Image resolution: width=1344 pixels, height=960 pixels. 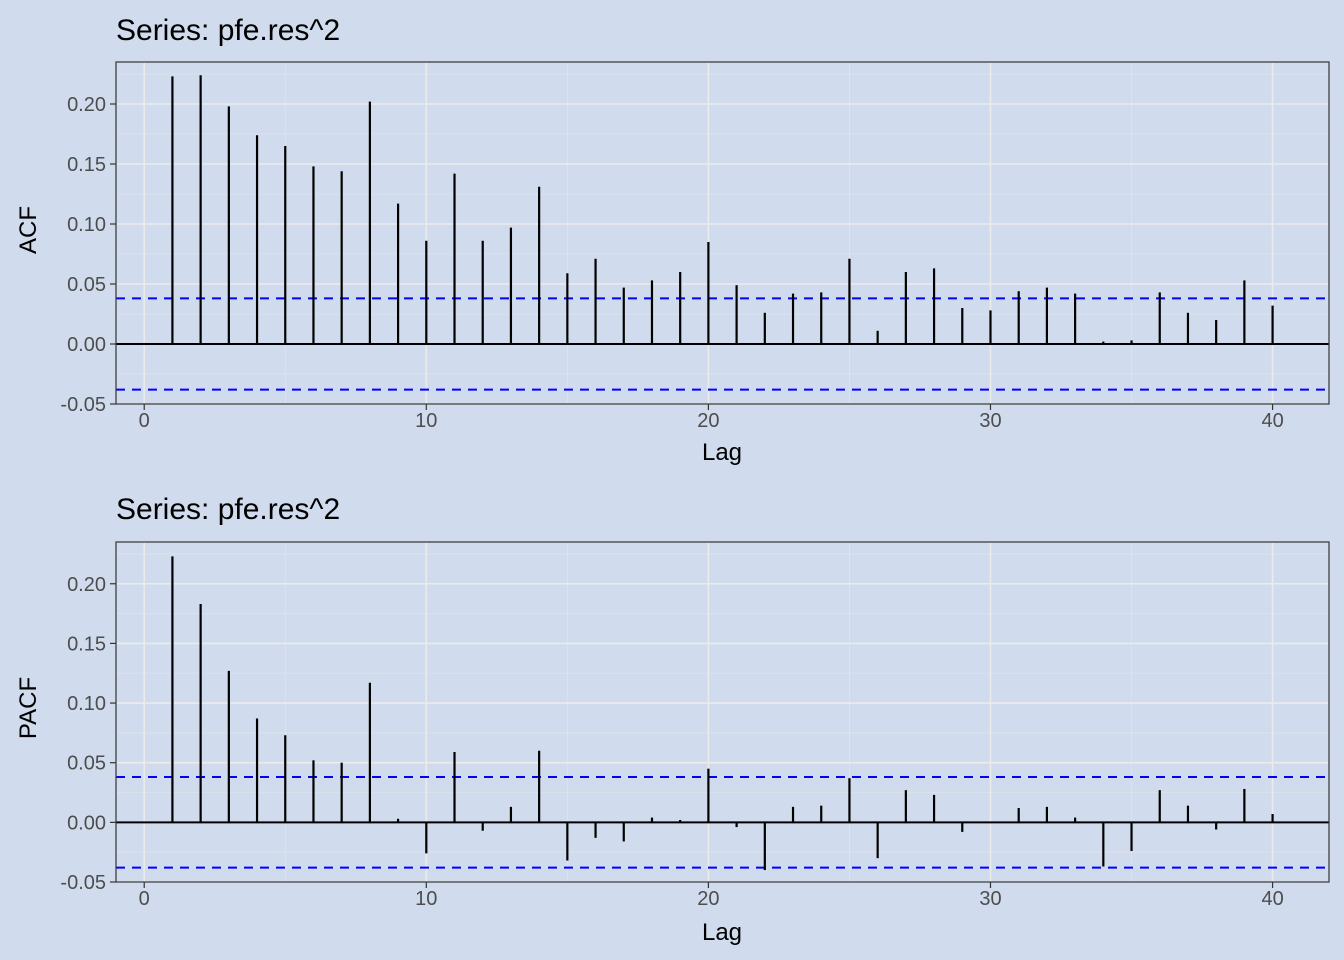 What do you see at coordinates (86, 585) in the screenshot?
I see `pacf-y-tick-label: 0.20` at bounding box center [86, 585].